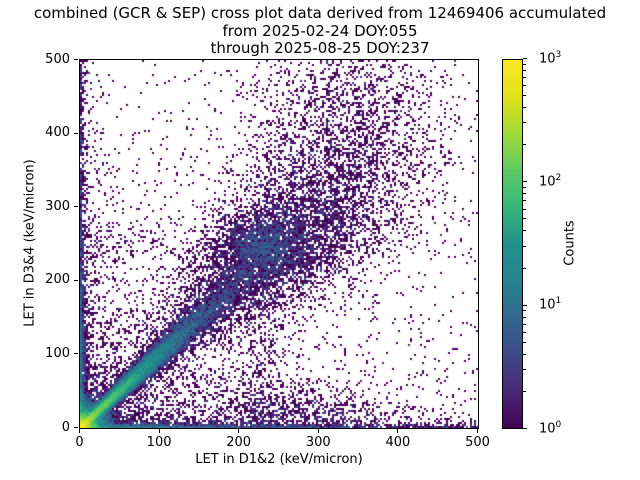  Describe the element at coordinates (30, 243) in the screenshot. I see `y-axis-label: LET in D3&4 (keV/micron)` at that location.